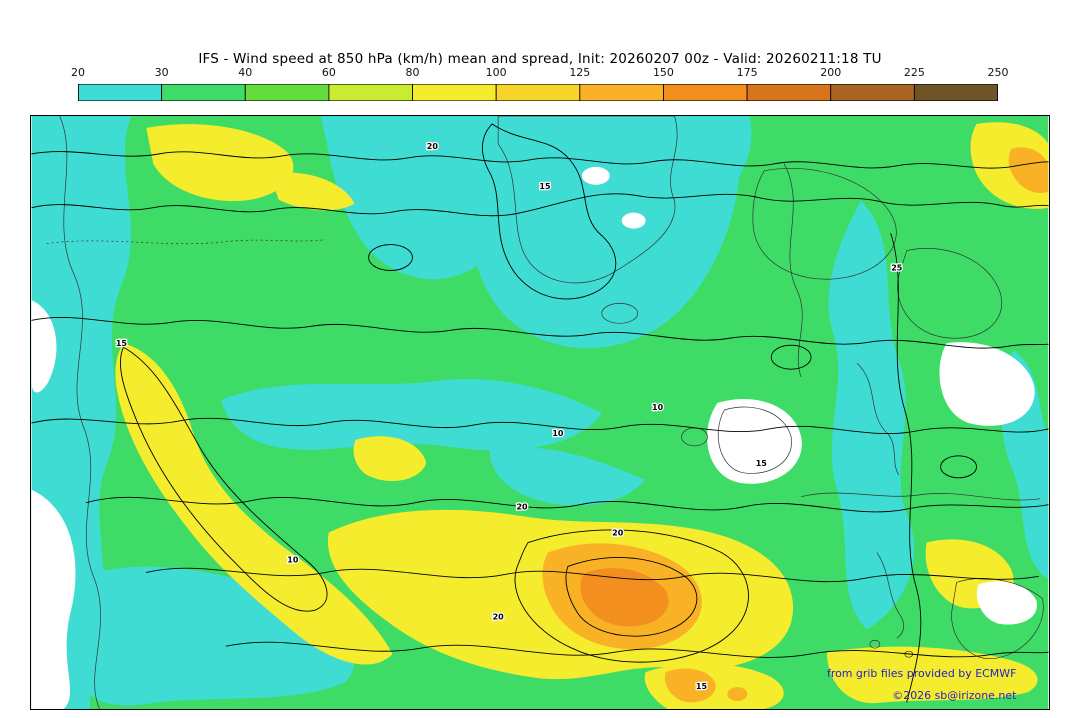  What do you see at coordinates (747, 72) in the screenshot?
I see `colorbar-tick: 175` at bounding box center [747, 72].